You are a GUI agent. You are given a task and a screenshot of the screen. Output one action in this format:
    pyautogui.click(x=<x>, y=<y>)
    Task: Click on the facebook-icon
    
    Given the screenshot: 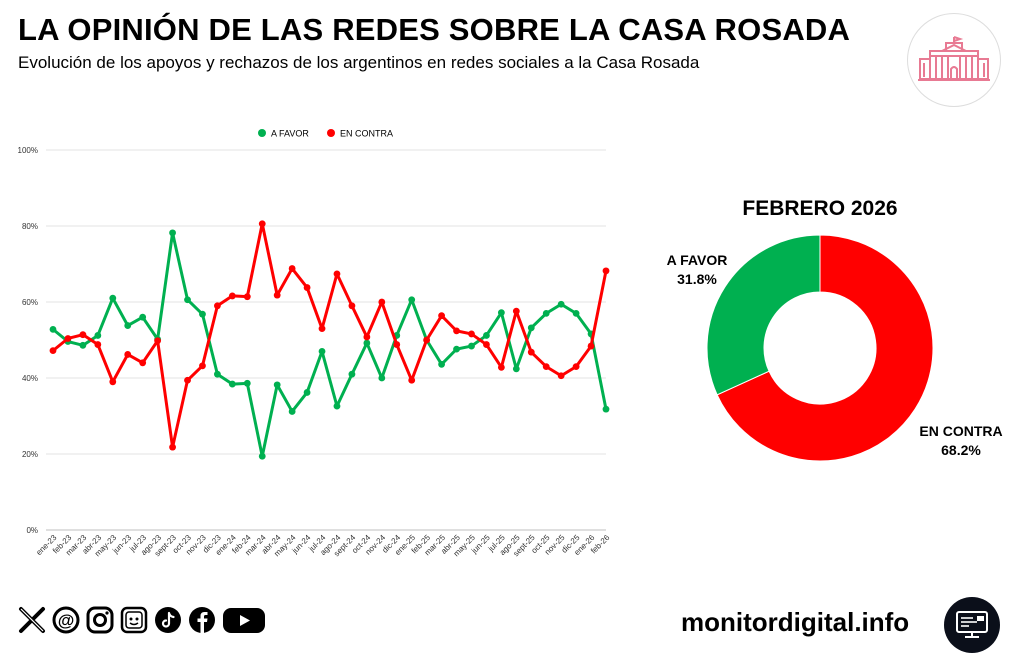 What is the action you would take?
    pyautogui.click(x=202, y=620)
    